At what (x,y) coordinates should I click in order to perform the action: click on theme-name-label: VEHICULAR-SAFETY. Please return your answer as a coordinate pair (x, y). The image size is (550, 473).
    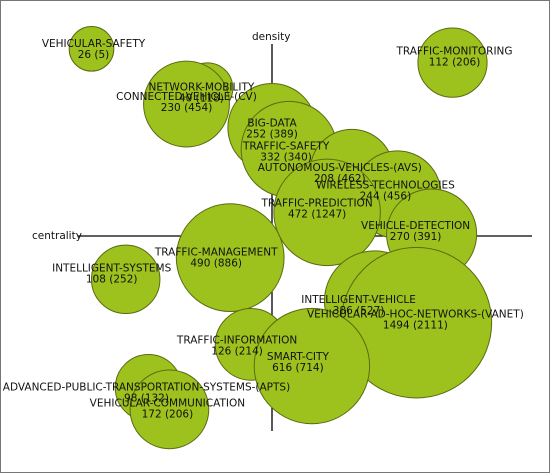
    Looking at the image, I should click on (94, 44).